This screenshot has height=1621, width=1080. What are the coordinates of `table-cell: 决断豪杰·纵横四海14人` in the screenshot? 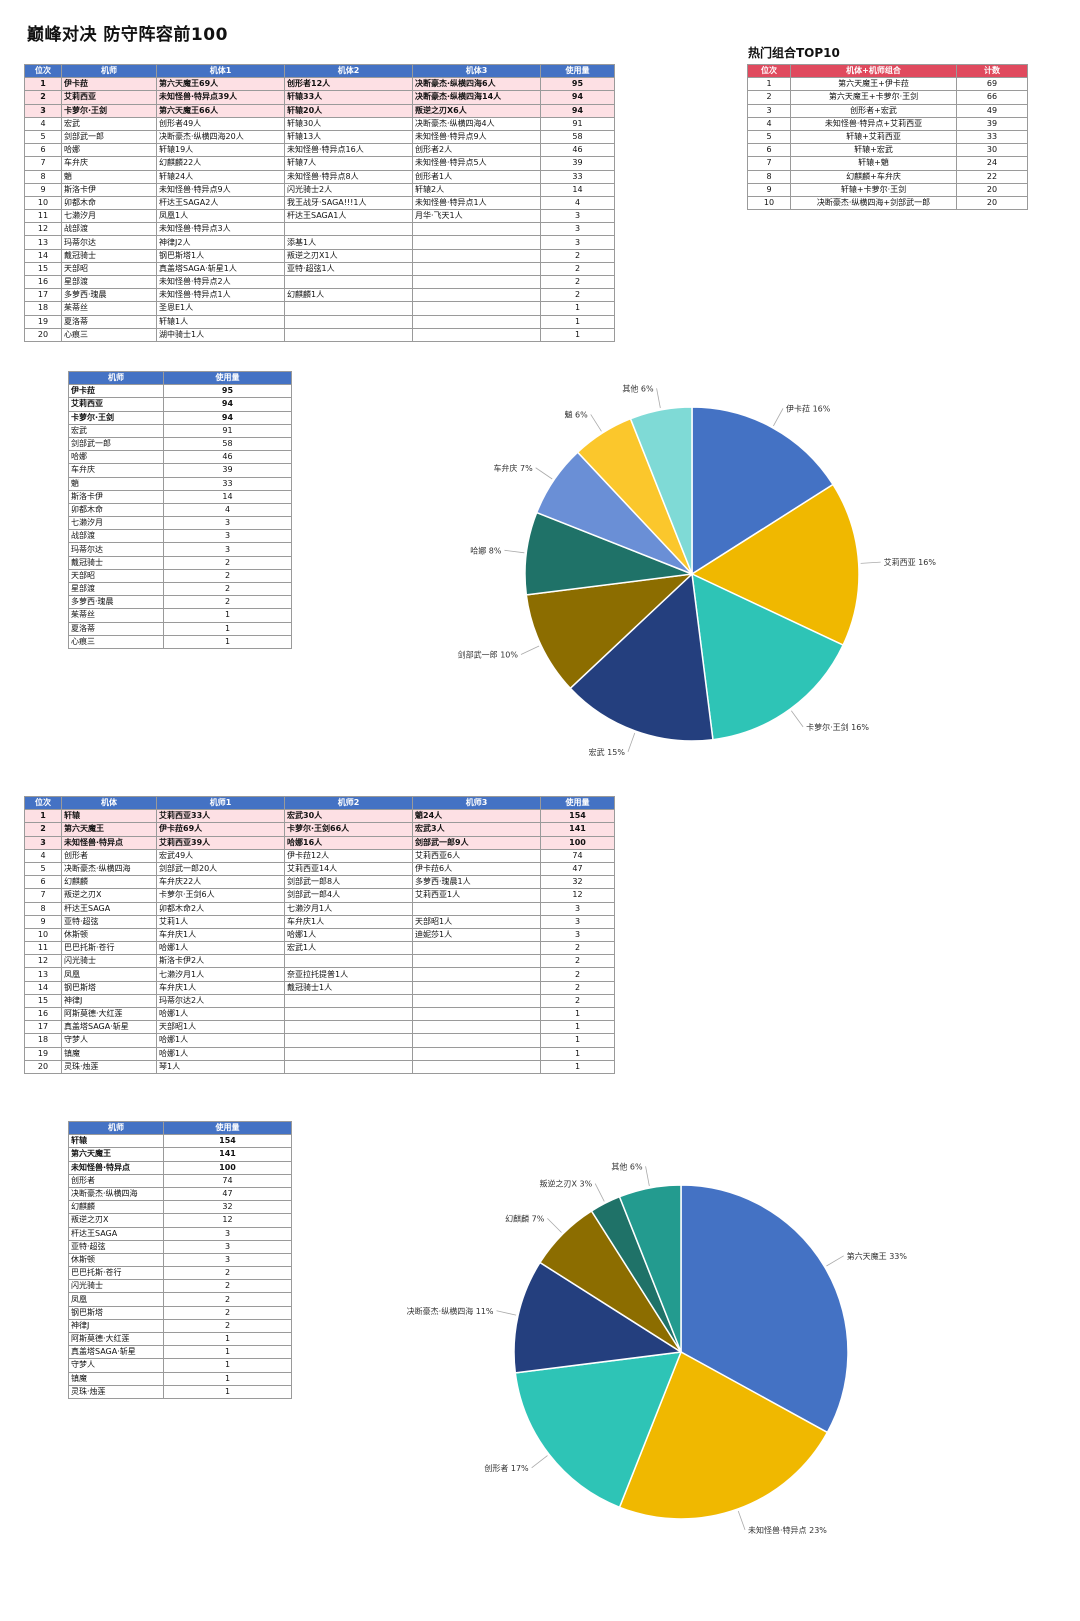 It's located at (476, 97).